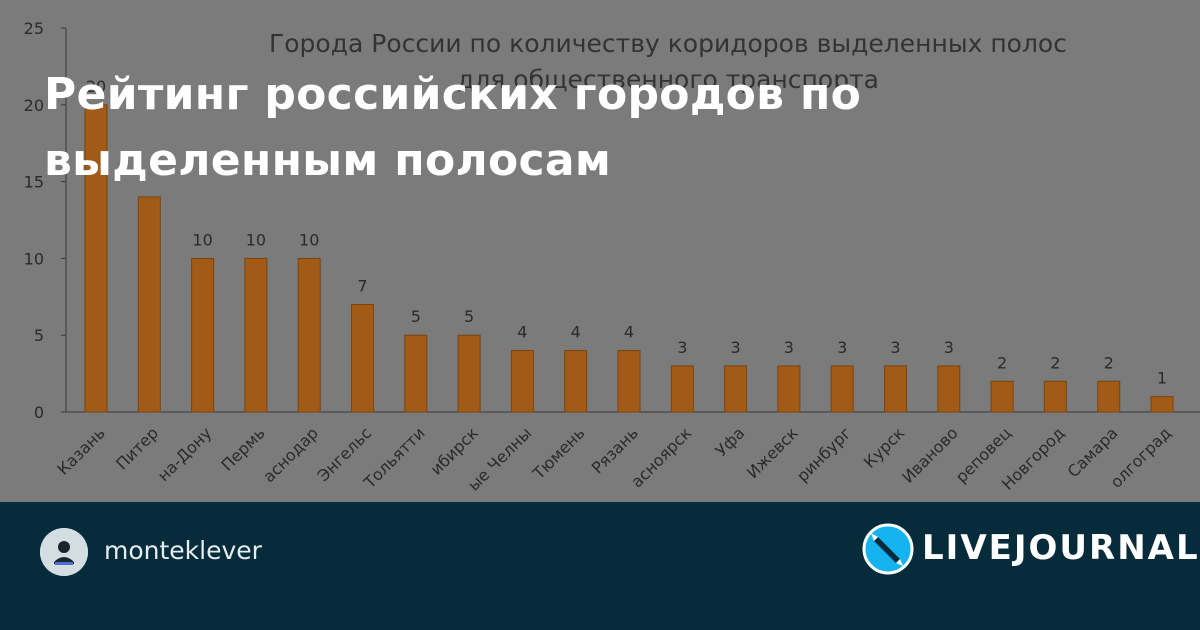 This screenshot has height=630, width=1200. Describe the element at coordinates (736, 347) in the screenshot. I see `data-label-12: 3` at that location.